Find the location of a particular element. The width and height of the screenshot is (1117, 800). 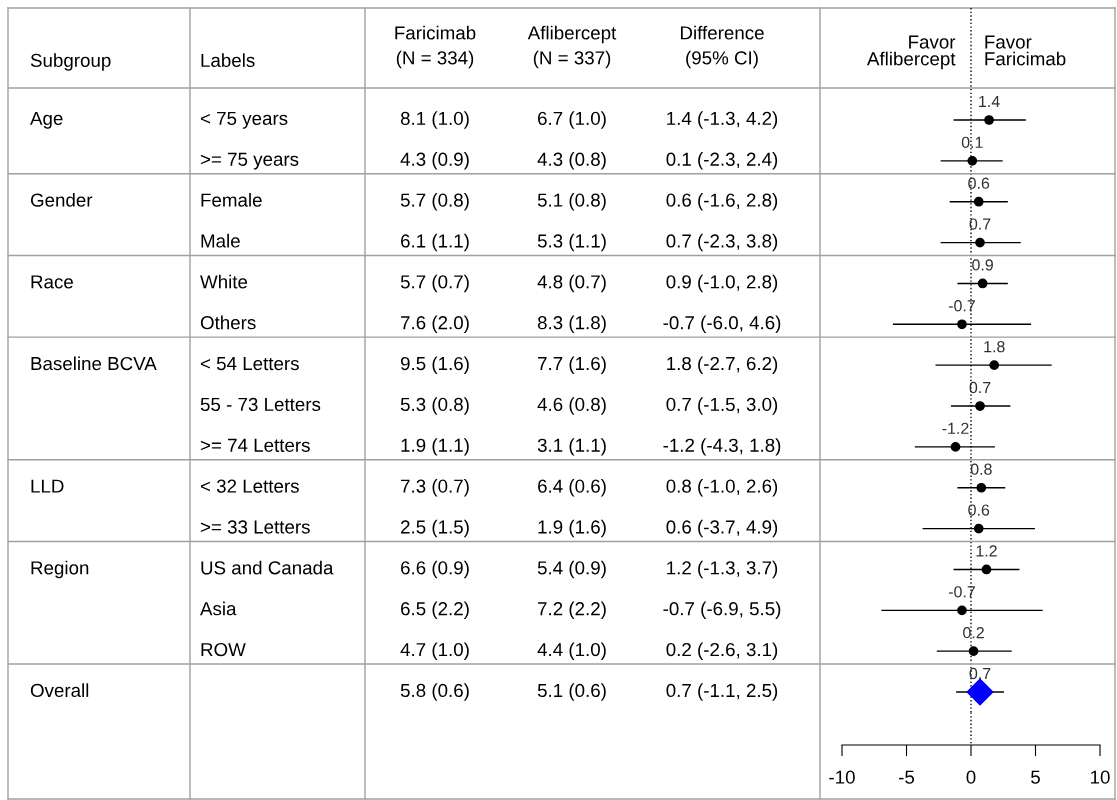

text: Baseline BCVA is located at coordinates (94, 363).